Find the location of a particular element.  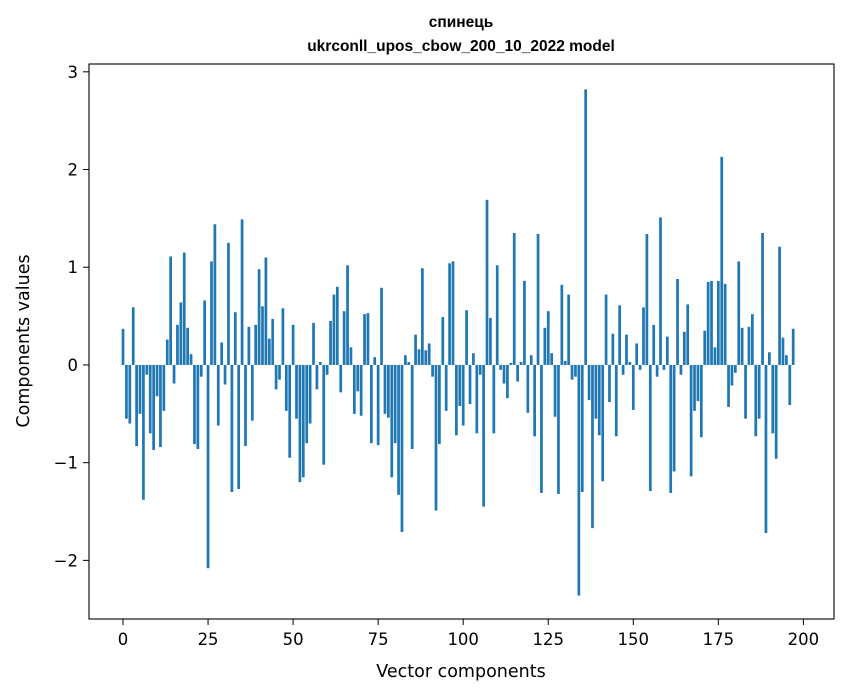

x-tick-label: 75 is located at coordinates (378, 639).